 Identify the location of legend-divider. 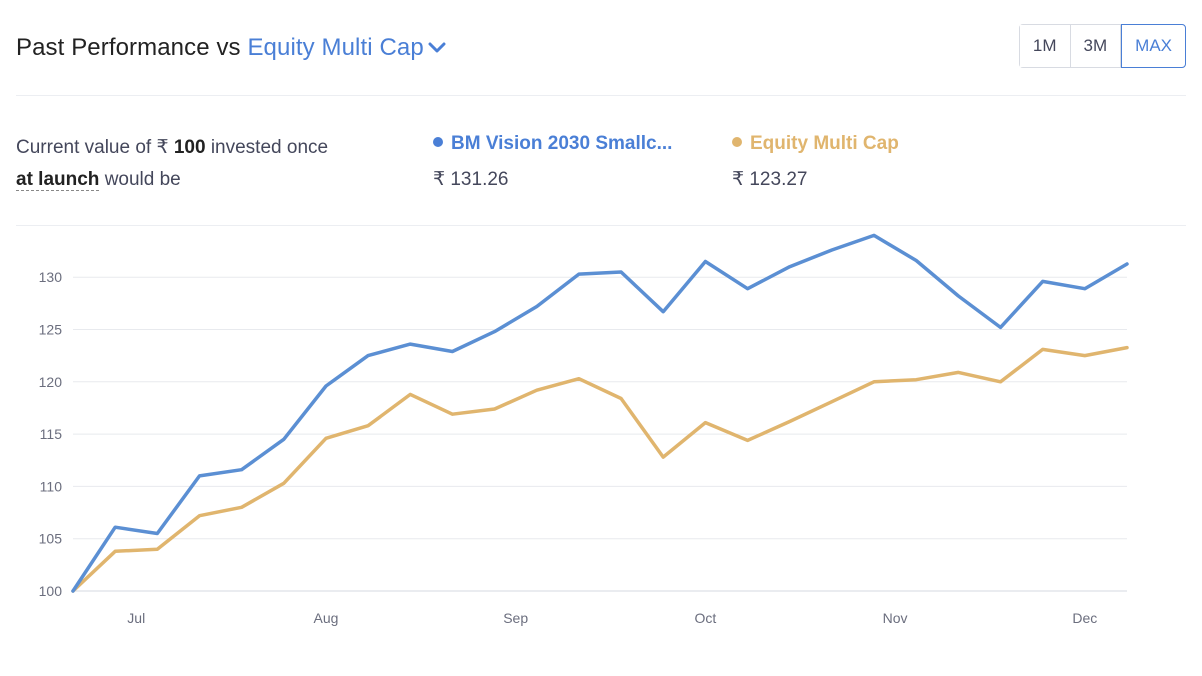
(601, 225).